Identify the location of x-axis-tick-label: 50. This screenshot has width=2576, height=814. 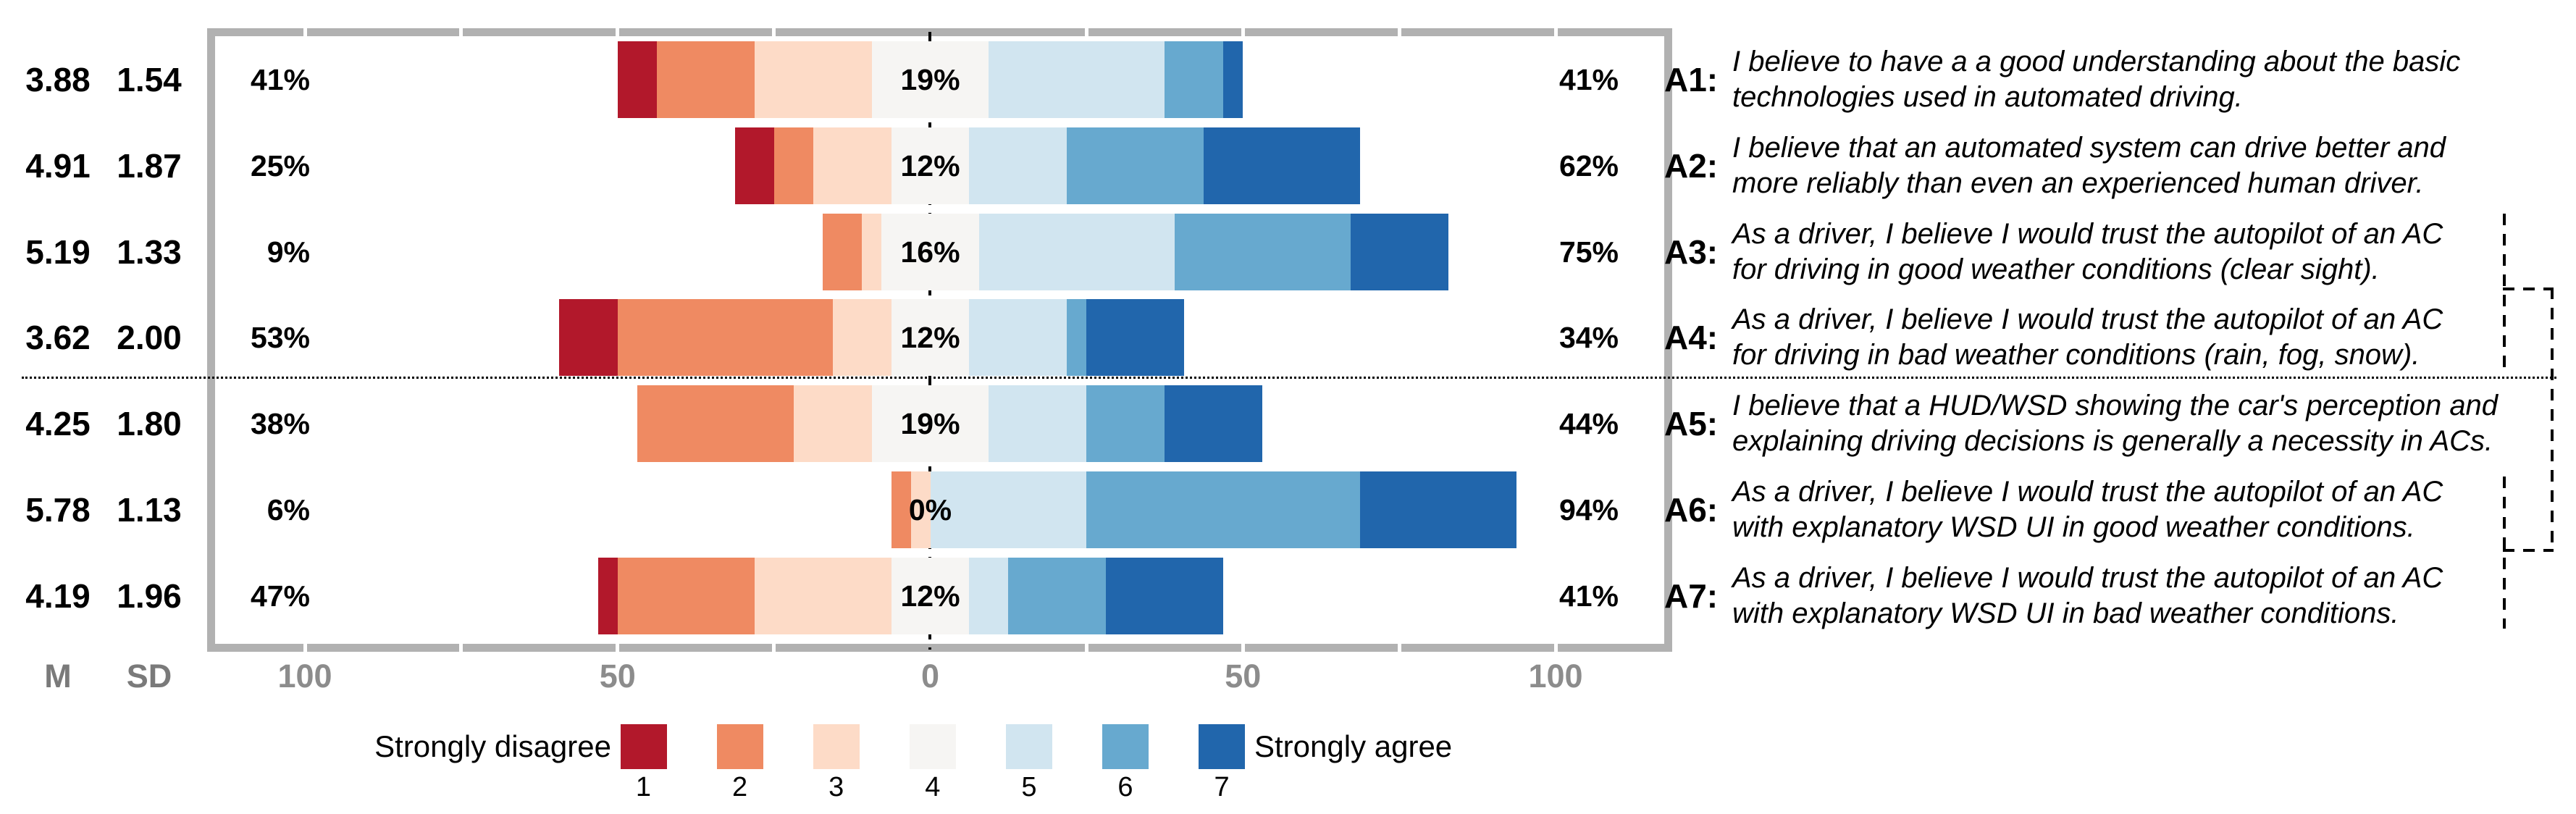
(1243, 676).